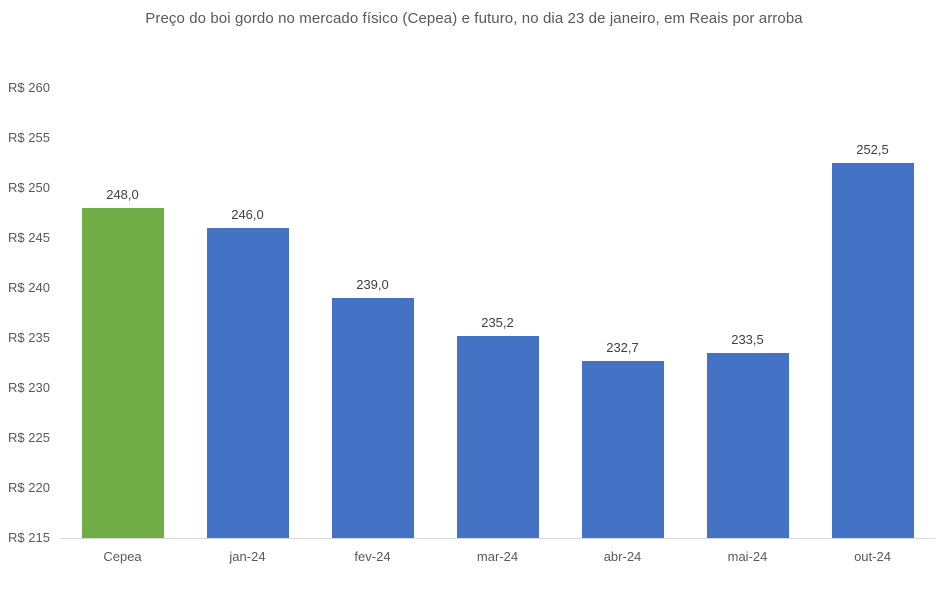  Describe the element at coordinates (372, 556) in the screenshot. I see `x-axis-label-fev-24: fev-24` at that location.